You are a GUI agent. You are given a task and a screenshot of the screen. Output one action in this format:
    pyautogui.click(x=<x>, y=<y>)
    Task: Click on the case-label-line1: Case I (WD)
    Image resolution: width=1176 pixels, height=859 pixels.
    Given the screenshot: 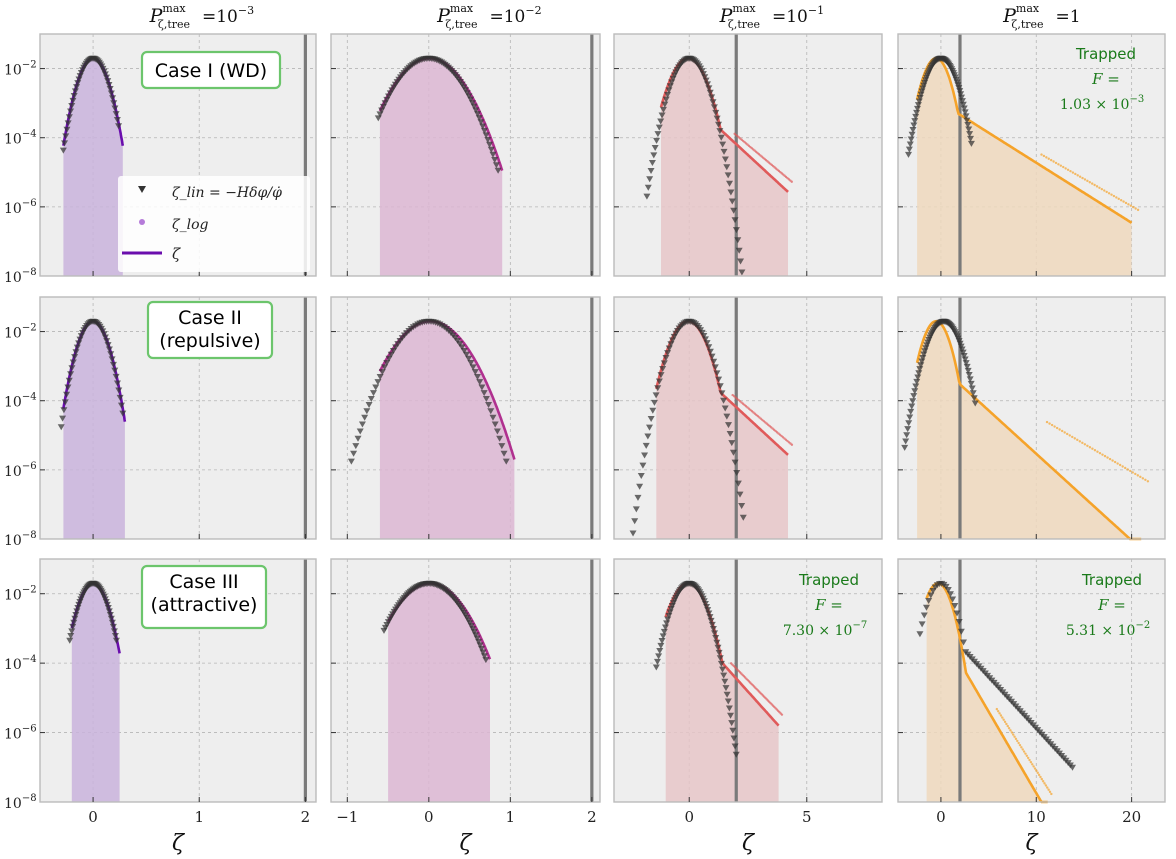 What is the action you would take?
    pyautogui.click(x=211, y=71)
    